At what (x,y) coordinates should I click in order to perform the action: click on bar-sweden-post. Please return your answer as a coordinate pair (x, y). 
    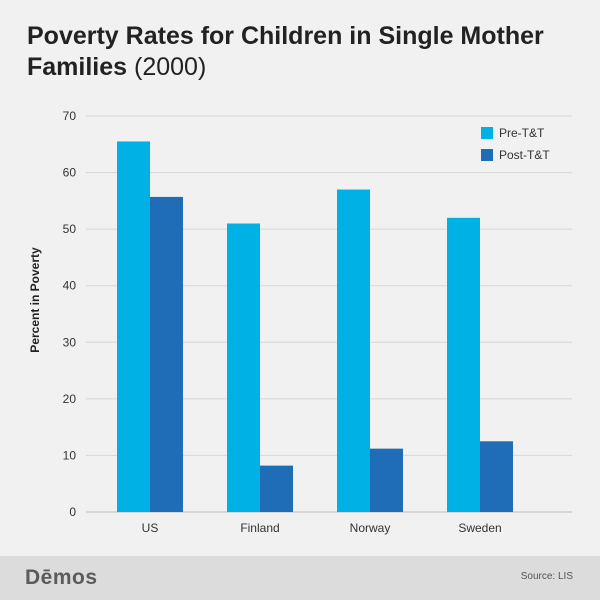
    Looking at the image, I should click on (496, 476).